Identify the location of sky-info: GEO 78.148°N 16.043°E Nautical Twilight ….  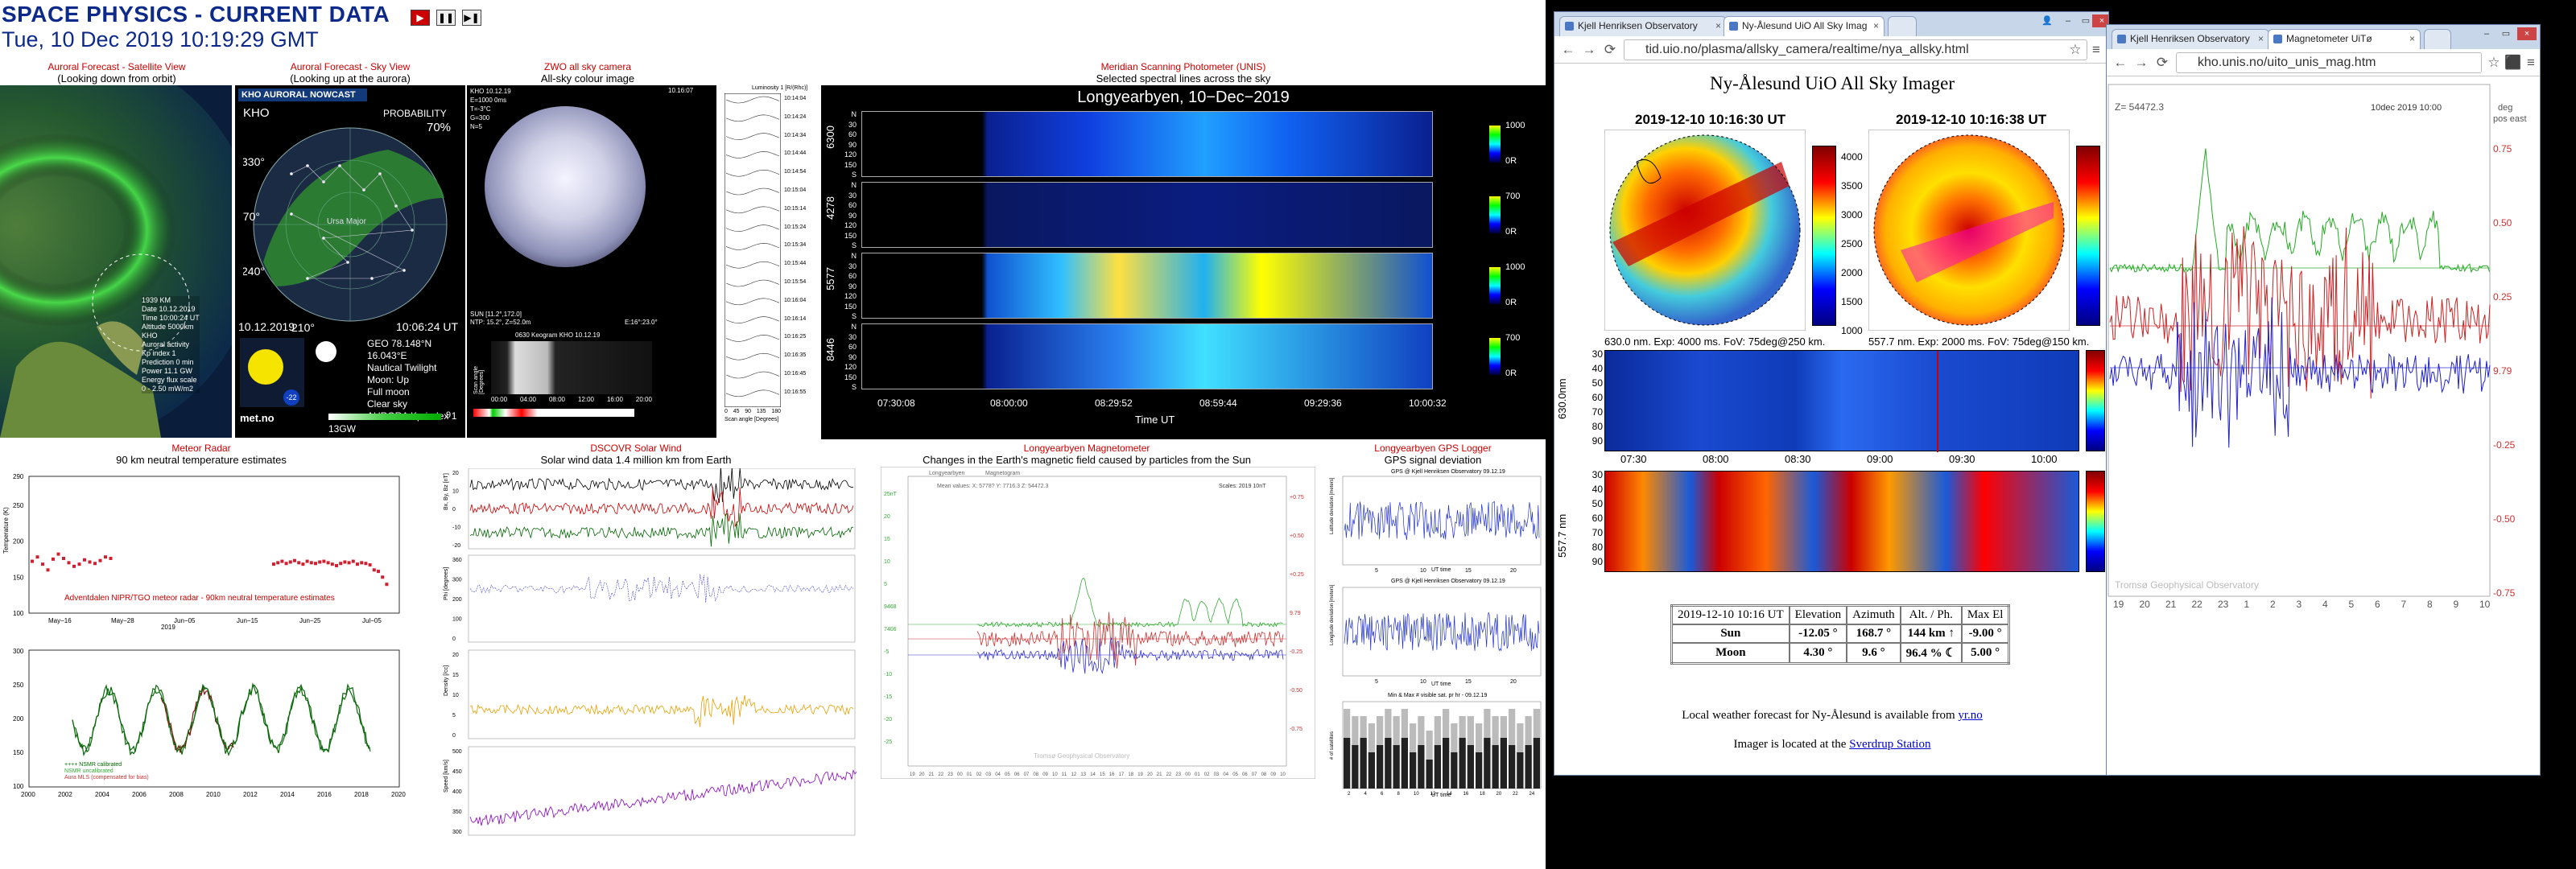
(412, 380).